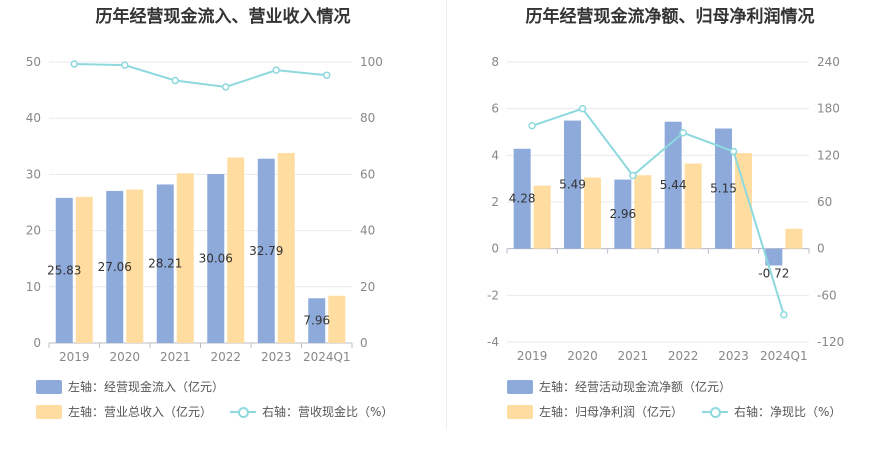 The image size is (893, 458). Describe the element at coordinates (773, 273) in the screenshot. I see `bar-data-label: -0.72` at that location.